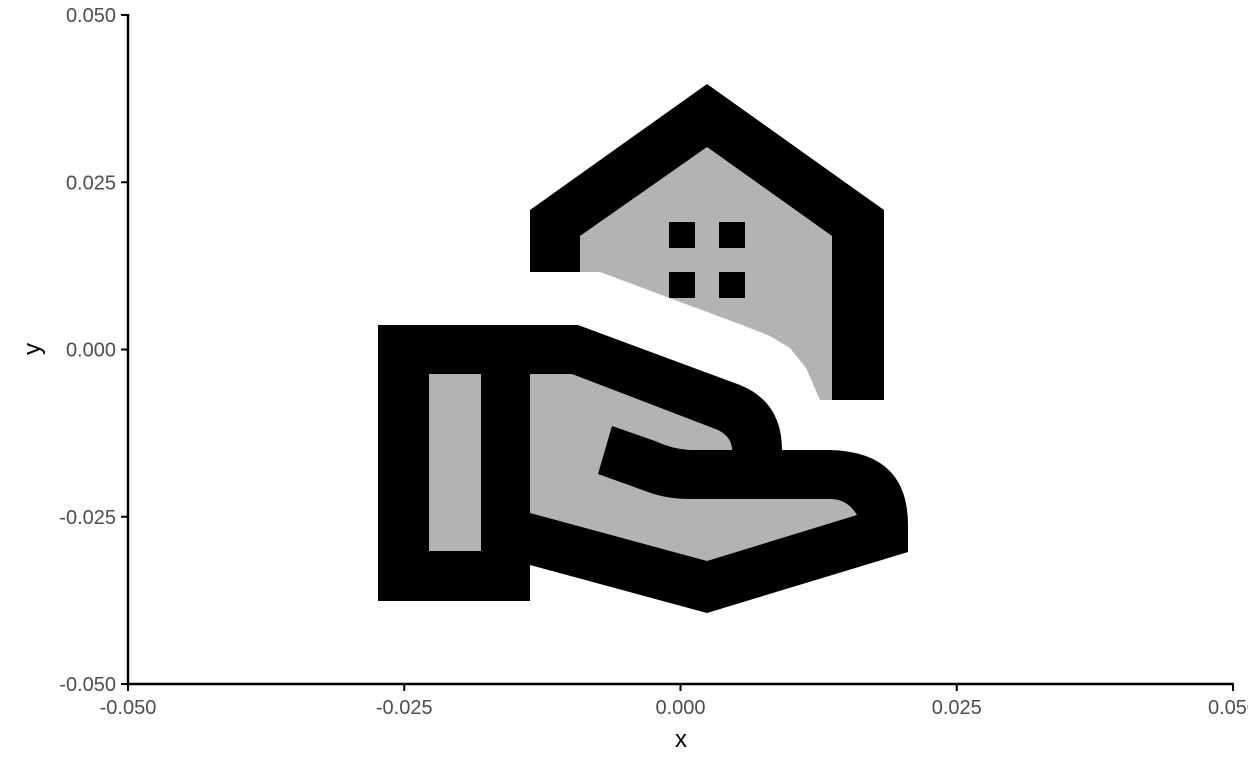 Image resolution: width=1248 pixels, height=768 pixels. What do you see at coordinates (404, 708) in the screenshot?
I see `x-tick-label: -0.025` at bounding box center [404, 708].